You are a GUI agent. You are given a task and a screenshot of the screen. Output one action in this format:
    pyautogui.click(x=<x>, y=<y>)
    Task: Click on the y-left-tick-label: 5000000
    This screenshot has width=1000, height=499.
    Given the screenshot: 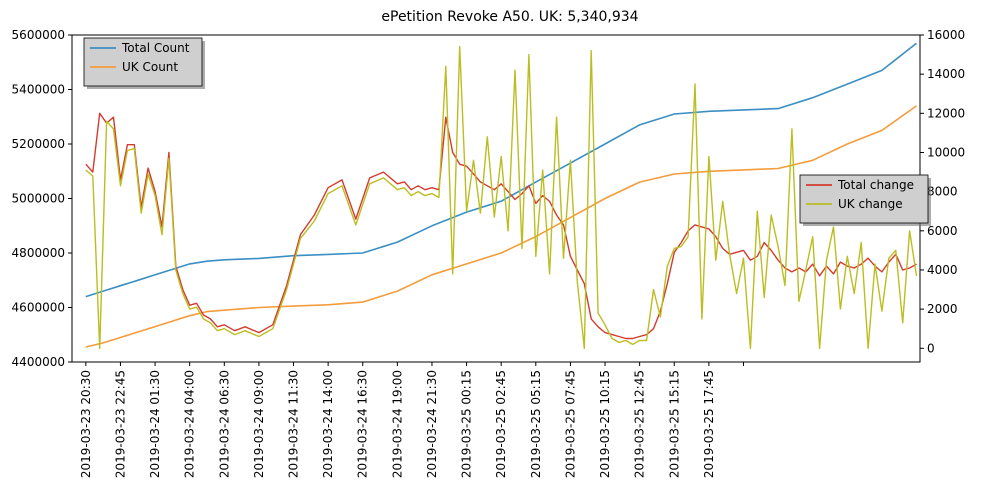 What is the action you would take?
    pyautogui.click(x=38, y=199)
    